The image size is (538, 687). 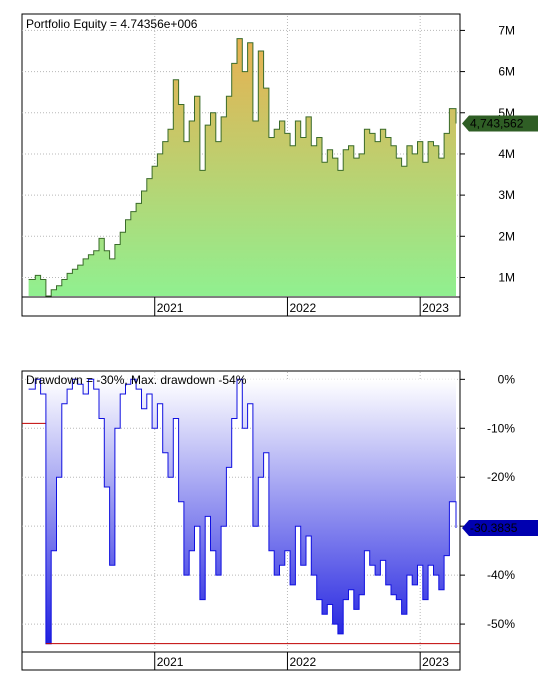 I want to click on drawdown-last-value-label: -30.3835, so click(x=494, y=528).